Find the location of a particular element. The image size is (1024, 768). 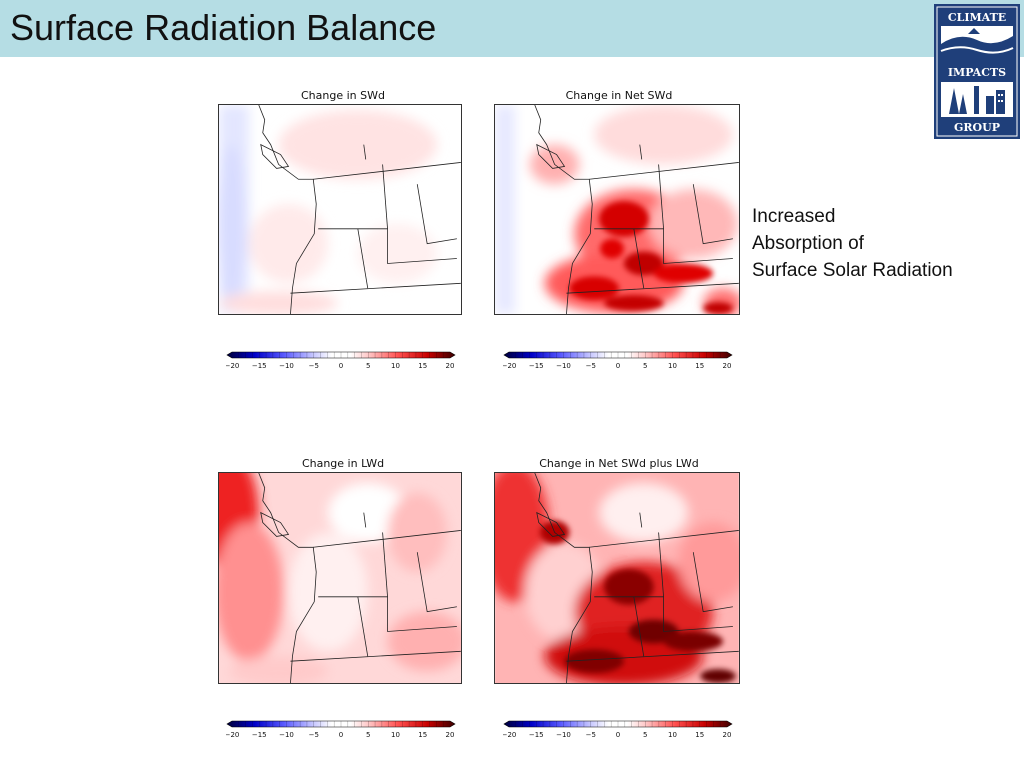

panel-title: Change in SWd is located at coordinates (343, 95).